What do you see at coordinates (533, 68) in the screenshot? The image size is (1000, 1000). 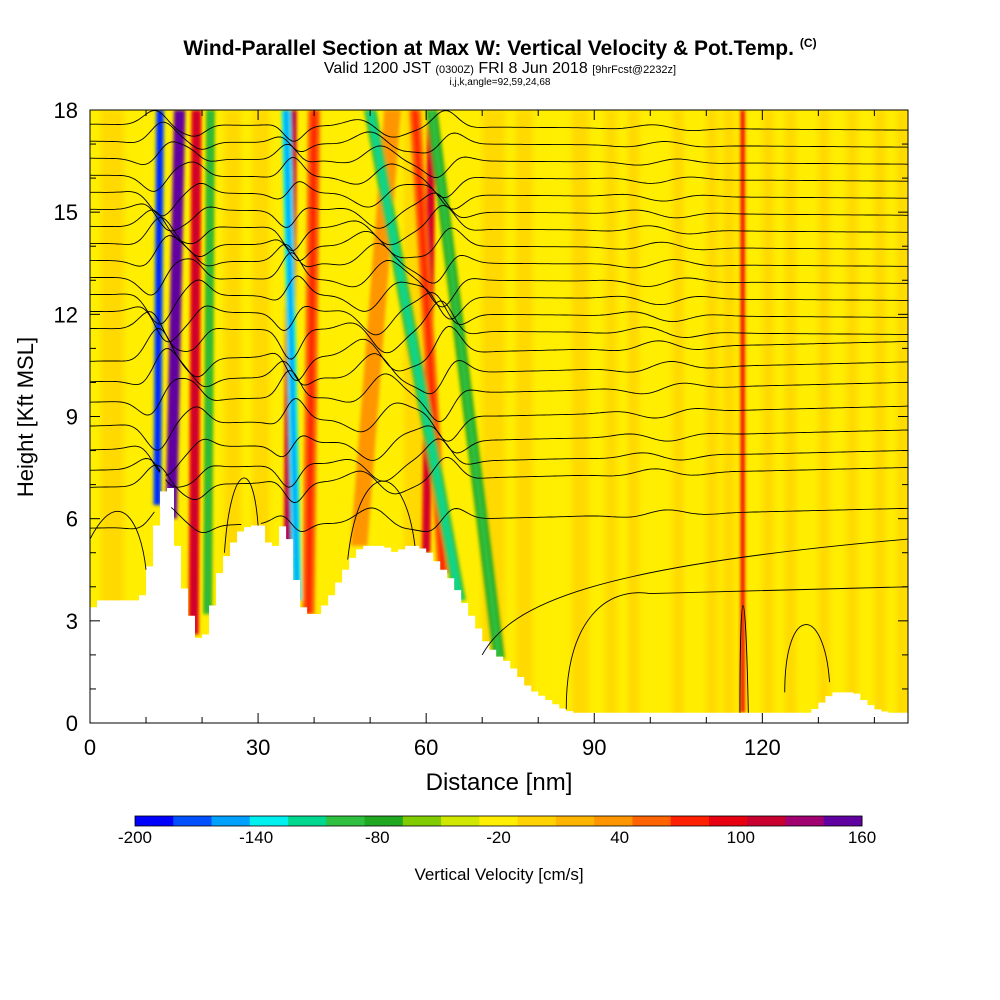 I see `valid-date: FRI 8 Jun 2018` at bounding box center [533, 68].